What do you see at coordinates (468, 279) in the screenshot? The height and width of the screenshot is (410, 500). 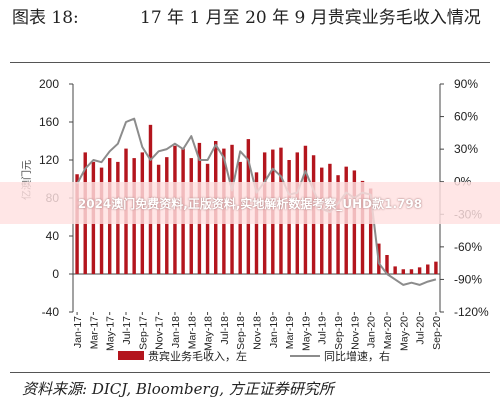 I see `right-tick-label: -90%` at bounding box center [468, 279].